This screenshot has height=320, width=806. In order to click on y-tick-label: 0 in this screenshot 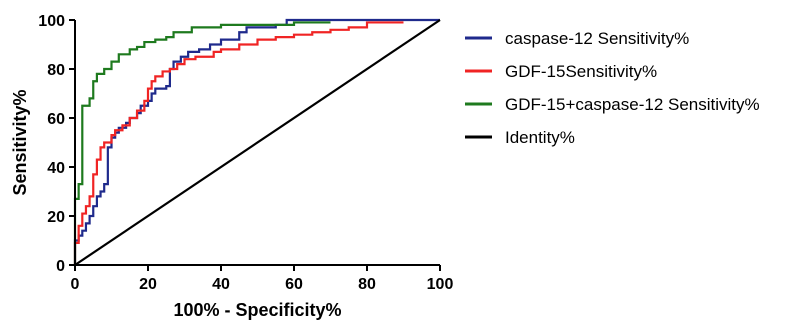, I will do `click(60, 266)`.